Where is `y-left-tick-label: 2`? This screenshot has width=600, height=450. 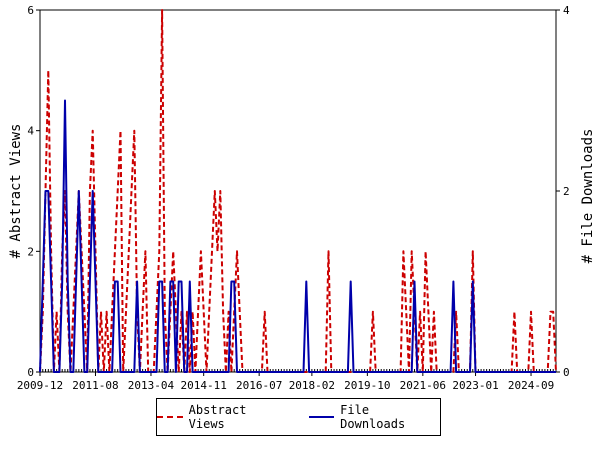
y-left-tick-label: 2 is located at coordinates (30, 251).